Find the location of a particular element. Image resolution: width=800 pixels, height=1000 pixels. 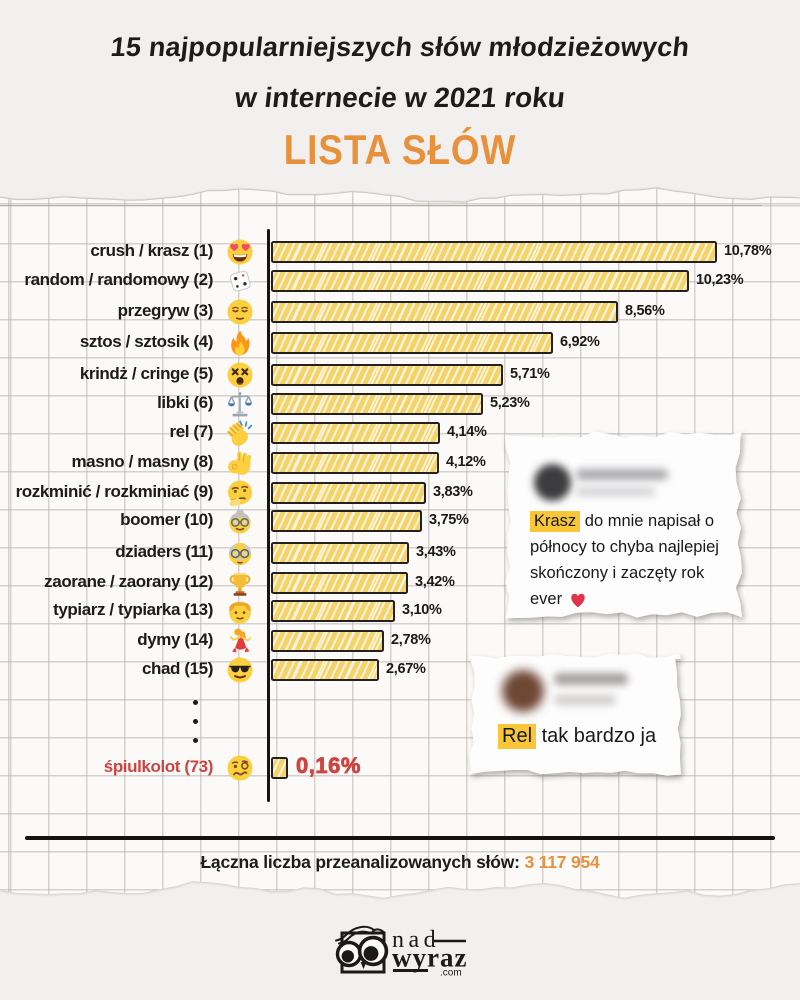

svg-text: .com is located at coordinates (451, 973).